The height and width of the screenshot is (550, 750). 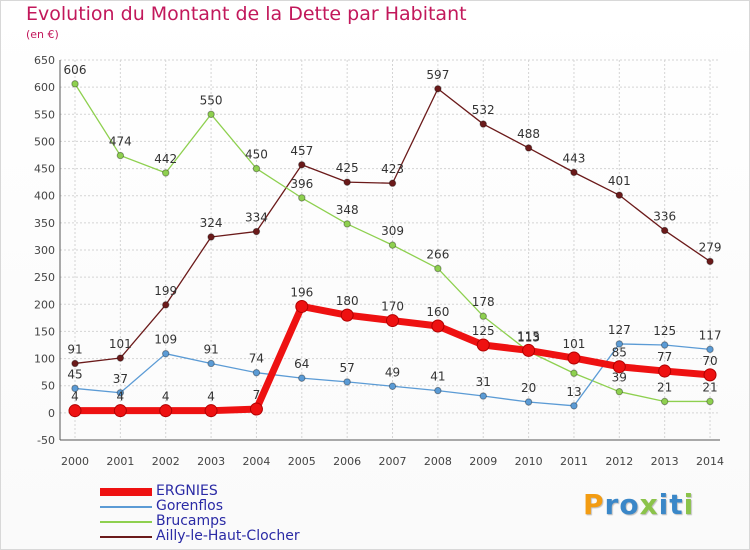 I want to click on y-tick-label: 100, so click(x=44, y=359).